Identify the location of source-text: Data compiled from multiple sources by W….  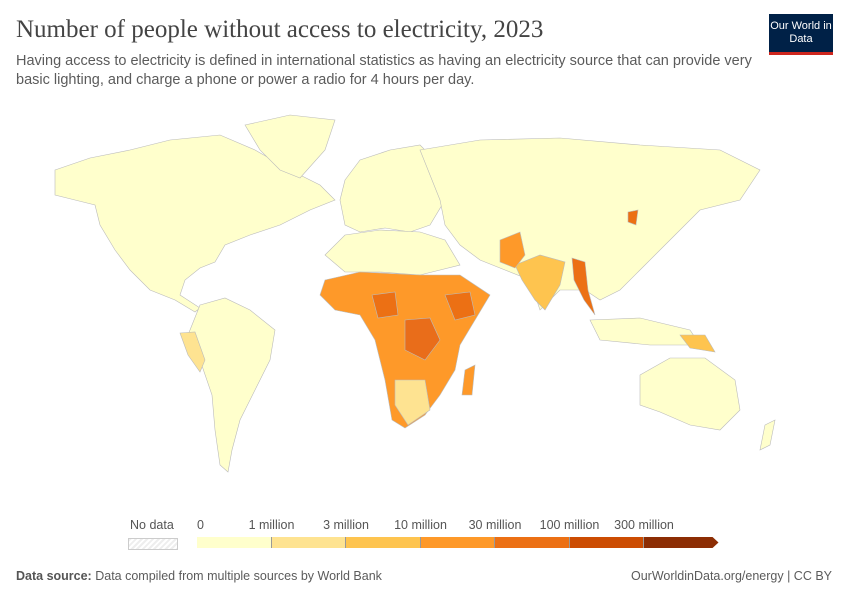
(238, 576).